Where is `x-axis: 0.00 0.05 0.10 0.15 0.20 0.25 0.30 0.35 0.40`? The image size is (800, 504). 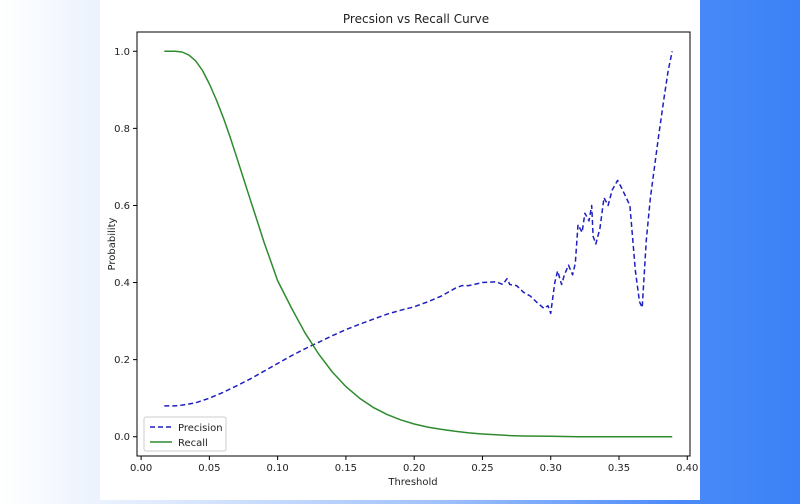 x-axis: 0.00 0.05 0.10 0.15 0.20 0.25 0.30 0.35 0.40 is located at coordinates (414, 465).